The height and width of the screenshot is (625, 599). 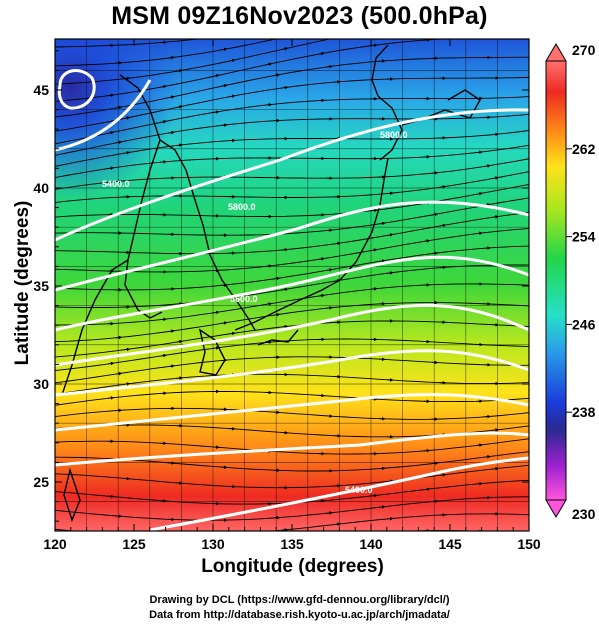 What do you see at coordinates (556, 280) in the screenshot?
I see `colorbar-gradient` at bounding box center [556, 280].